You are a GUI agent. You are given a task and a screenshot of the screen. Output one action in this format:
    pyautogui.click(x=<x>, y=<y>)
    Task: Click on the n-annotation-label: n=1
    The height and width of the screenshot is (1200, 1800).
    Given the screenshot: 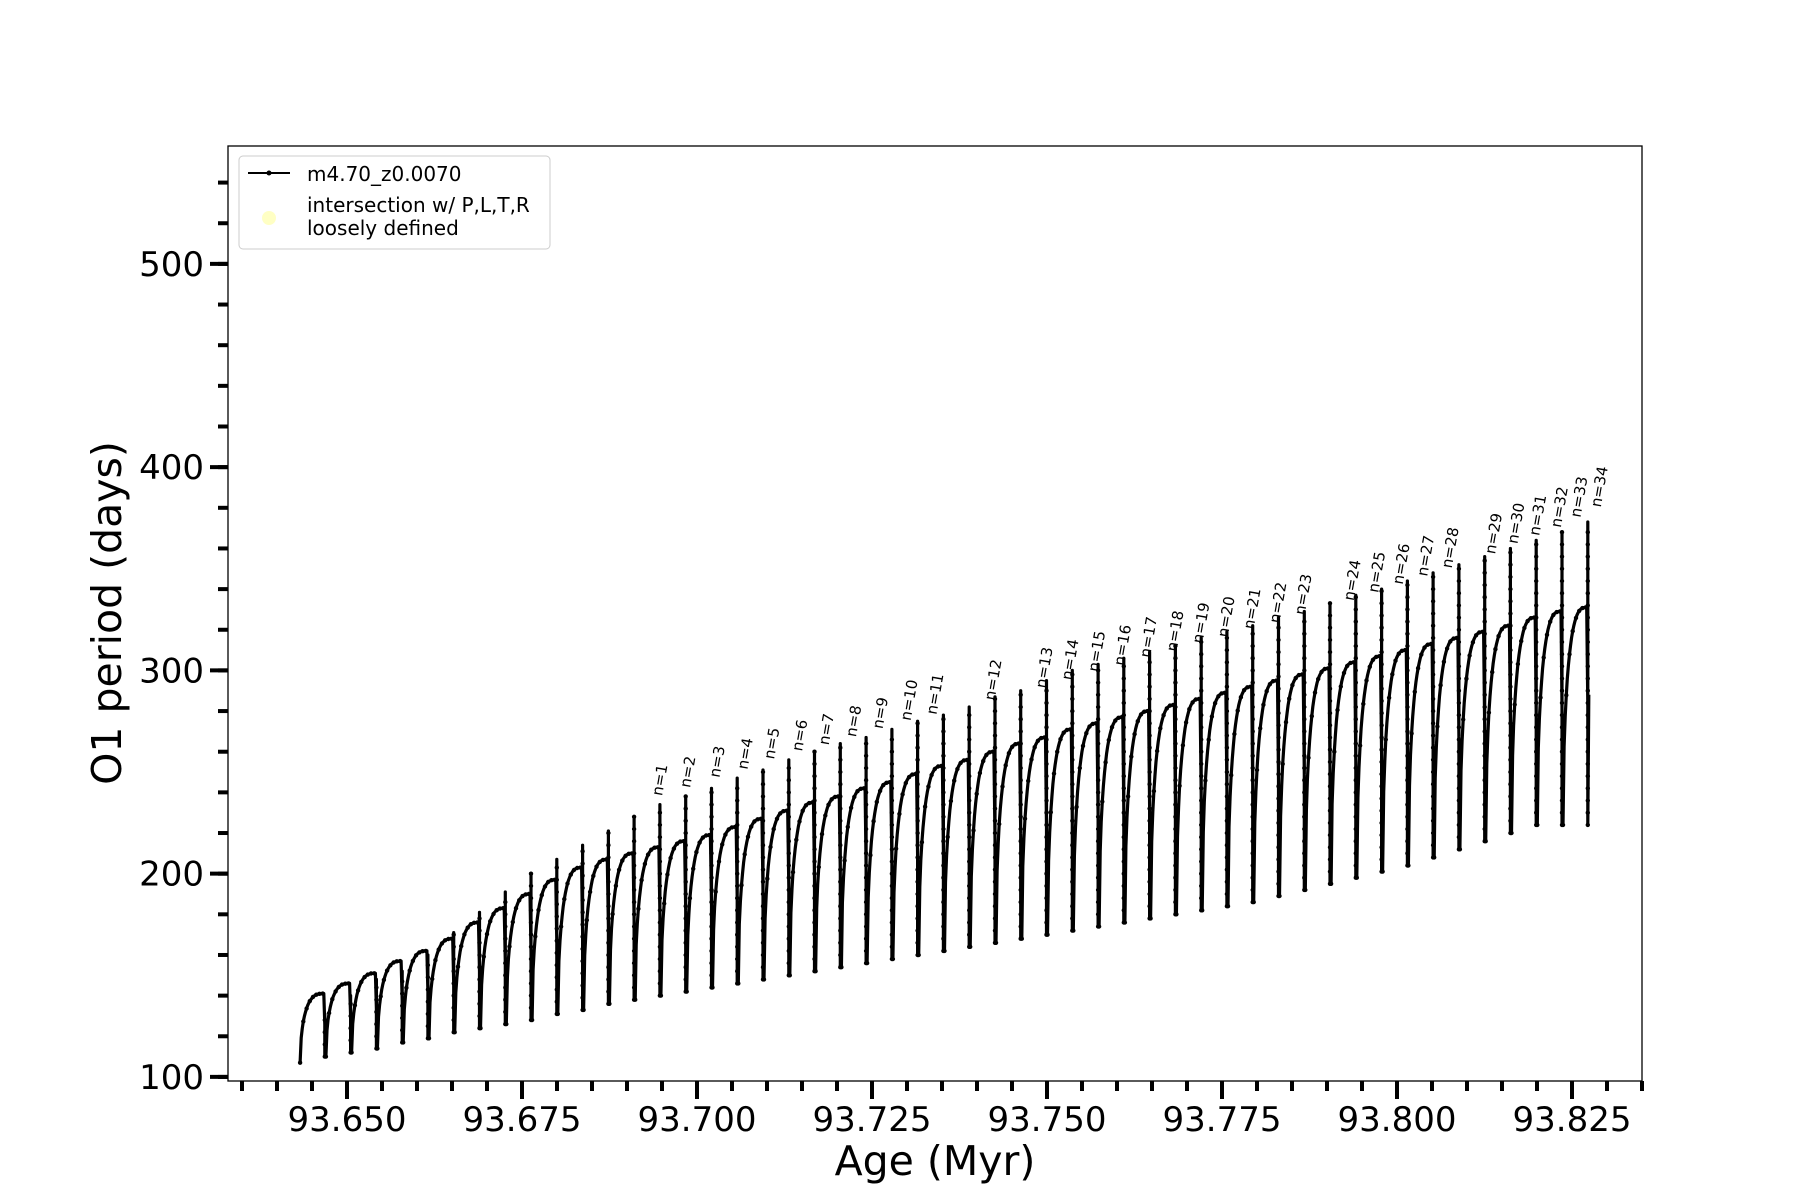 What is the action you would take?
    pyautogui.click(x=659, y=780)
    